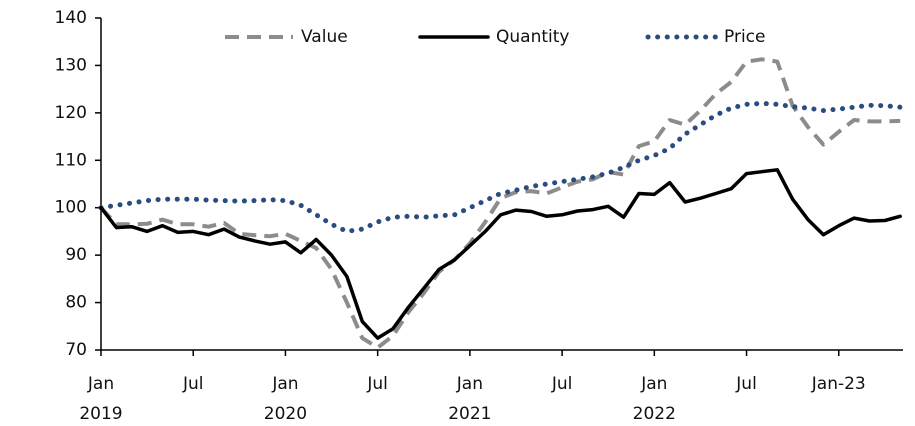 This screenshot has width=915, height=426. Describe the element at coordinates (71, 65) in the screenshot. I see `y-tick-label: 130` at that location.